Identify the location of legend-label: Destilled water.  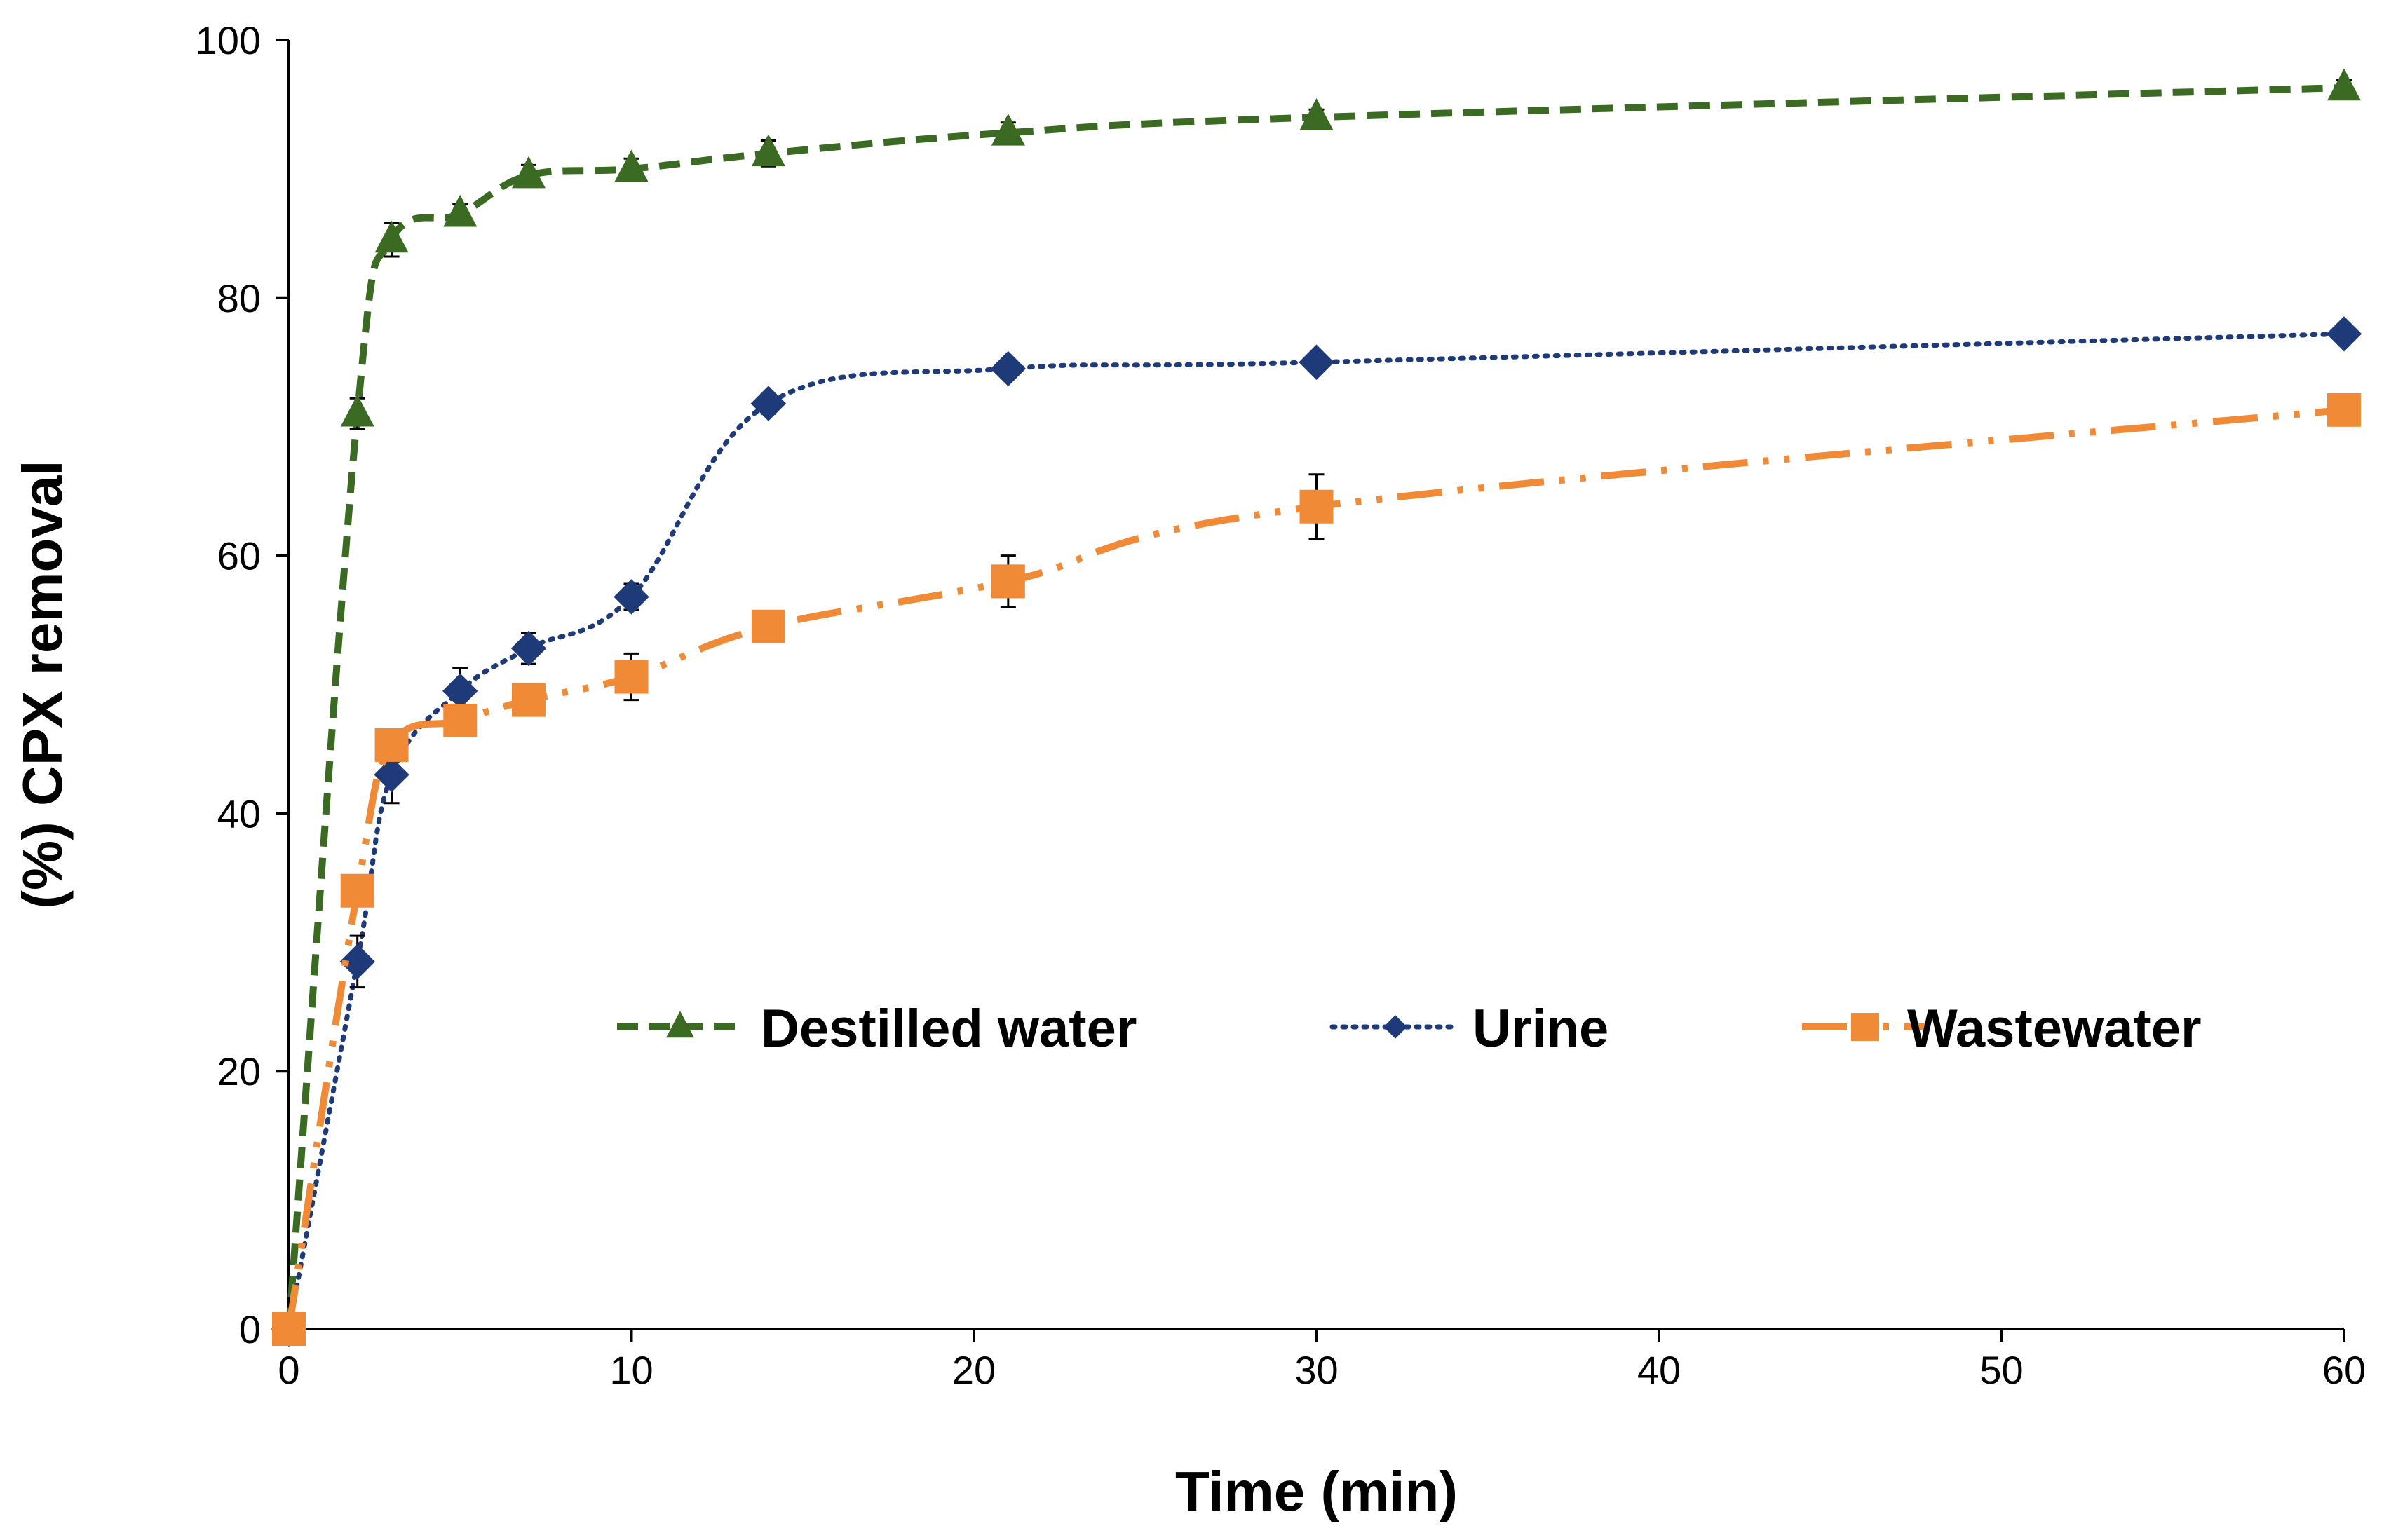
(949, 1028).